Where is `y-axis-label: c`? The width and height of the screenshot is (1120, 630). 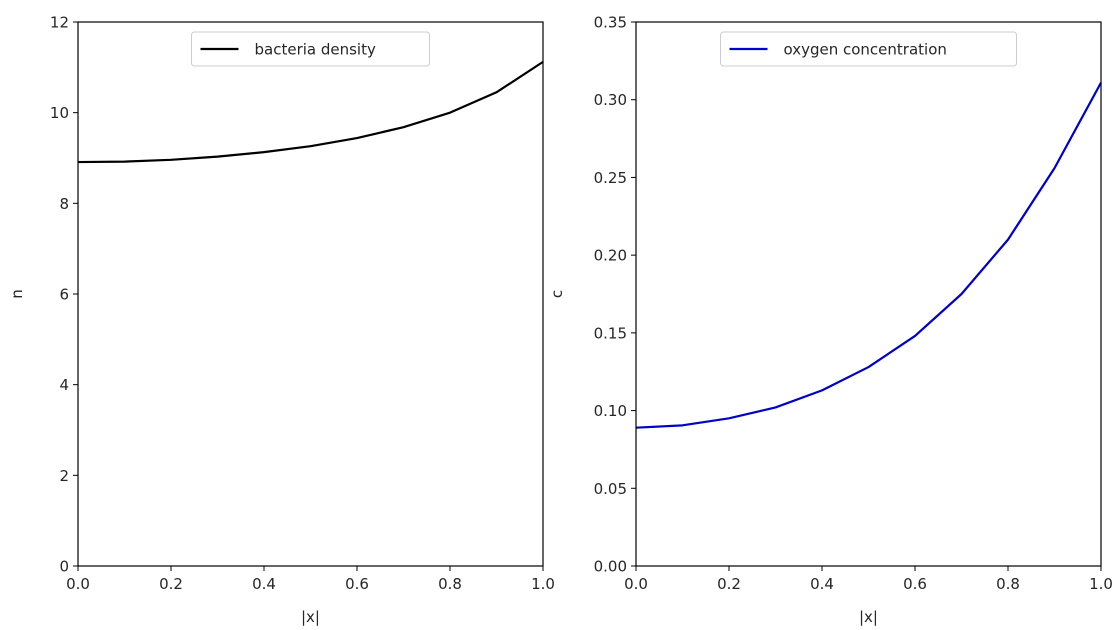
y-axis-label: c is located at coordinates (557, 294).